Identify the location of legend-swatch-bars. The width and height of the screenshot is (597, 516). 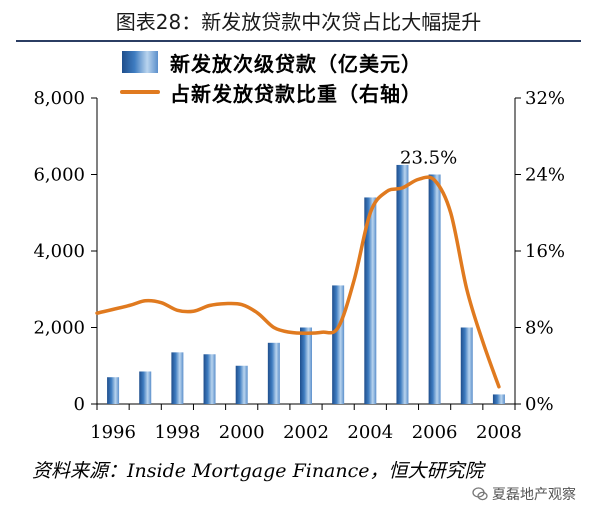
(140, 62).